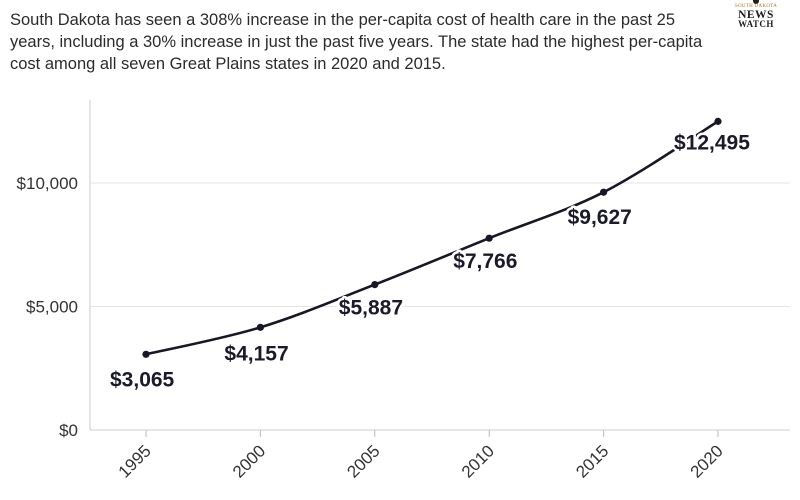  I want to click on y-tick-label: $10,000, so click(47, 183).